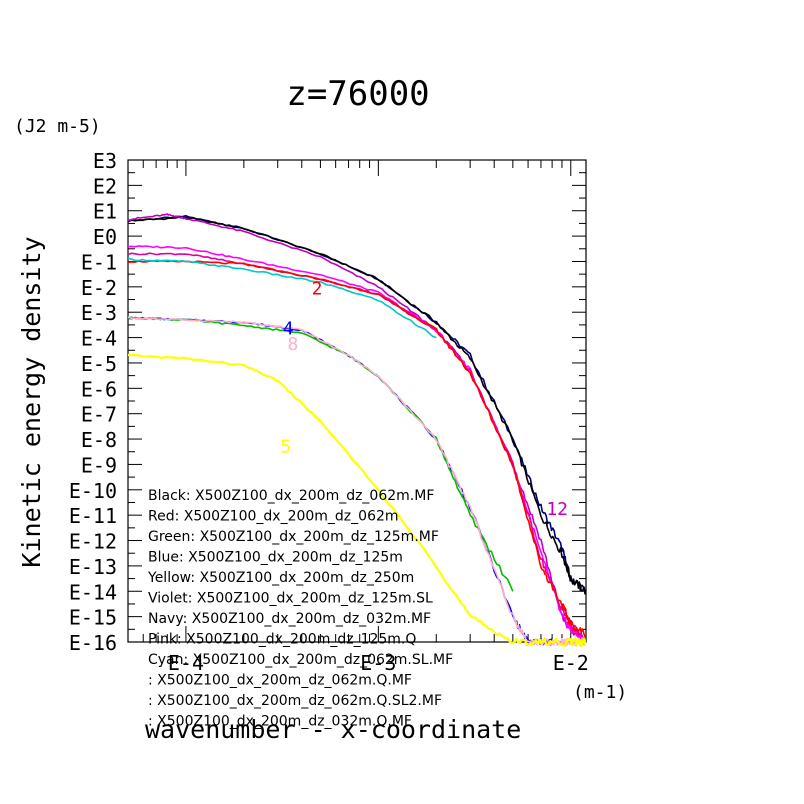 This screenshot has width=804, height=804. Describe the element at coordinates (357, 94) in the screenshot. I see `chart-title: z=76000` at that location.